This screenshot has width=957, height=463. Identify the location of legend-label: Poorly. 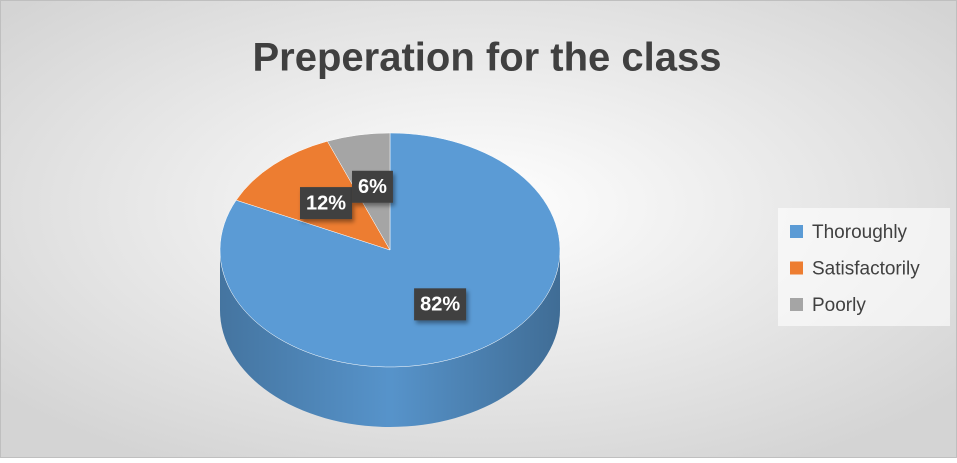
(839, 305).